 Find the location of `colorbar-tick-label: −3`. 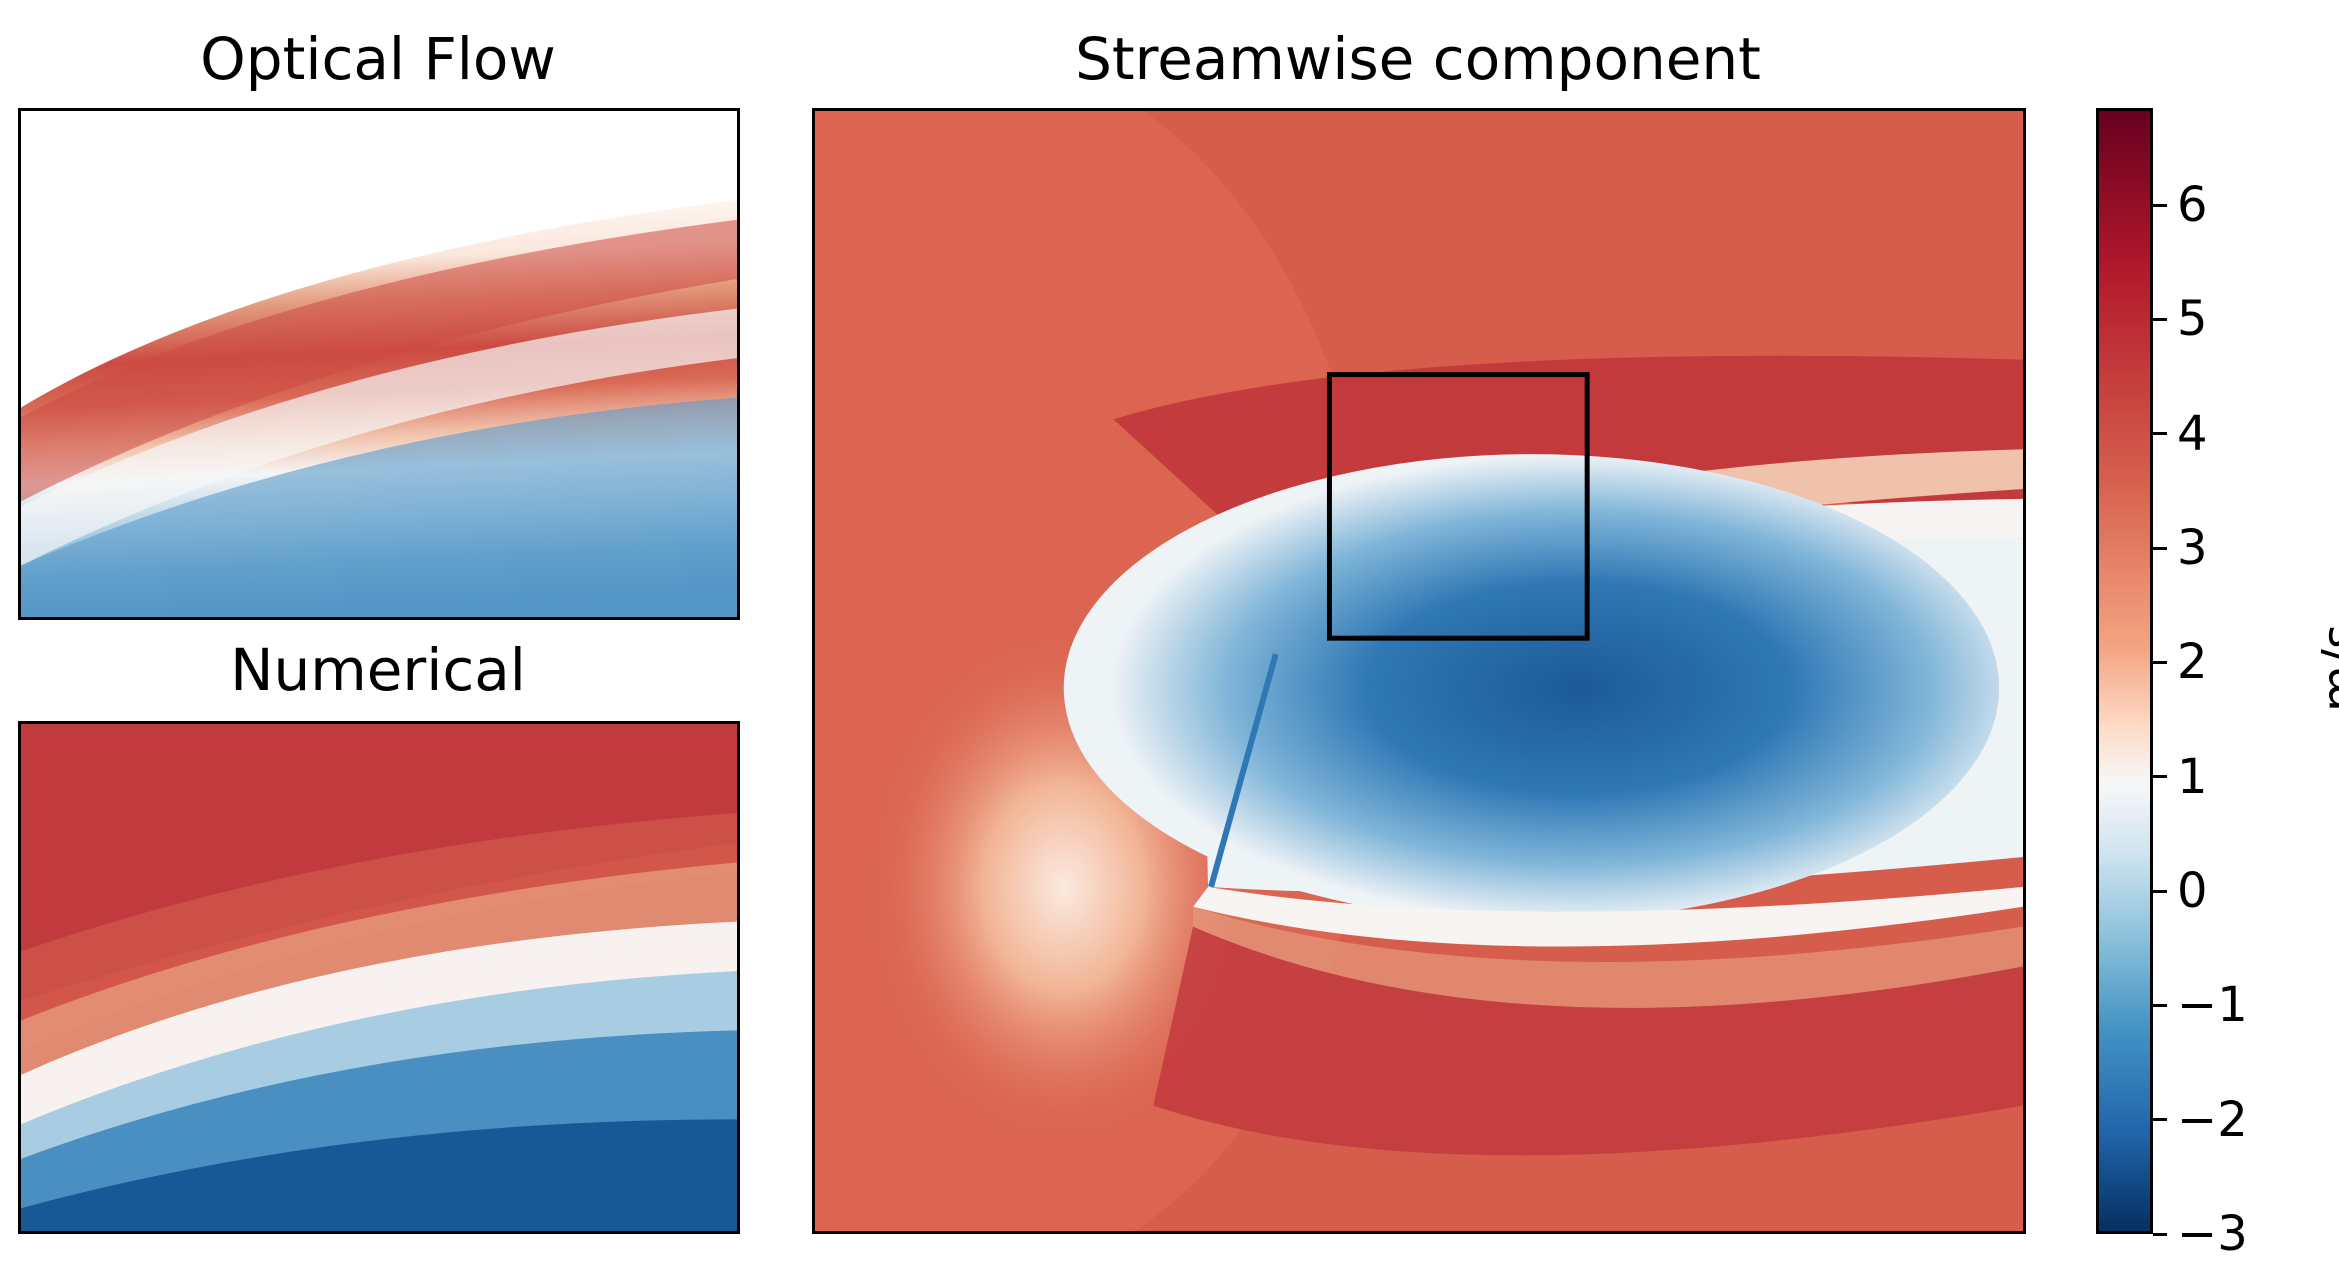

colorbar-tick-label: −3 is located at coordinates (2212, 1234).